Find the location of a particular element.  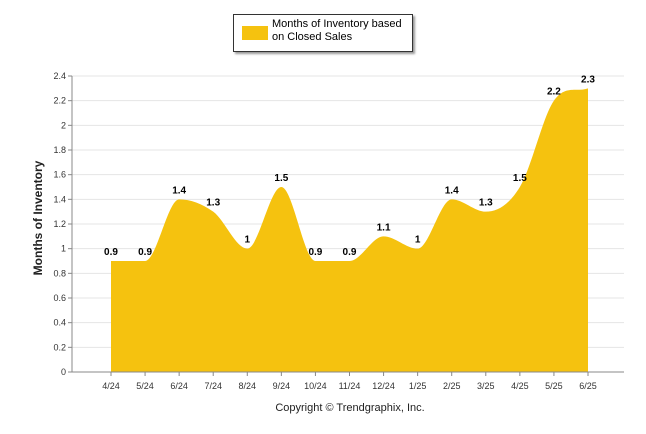

y-tick-label: 1.2 is located at coordinates (59, 224).